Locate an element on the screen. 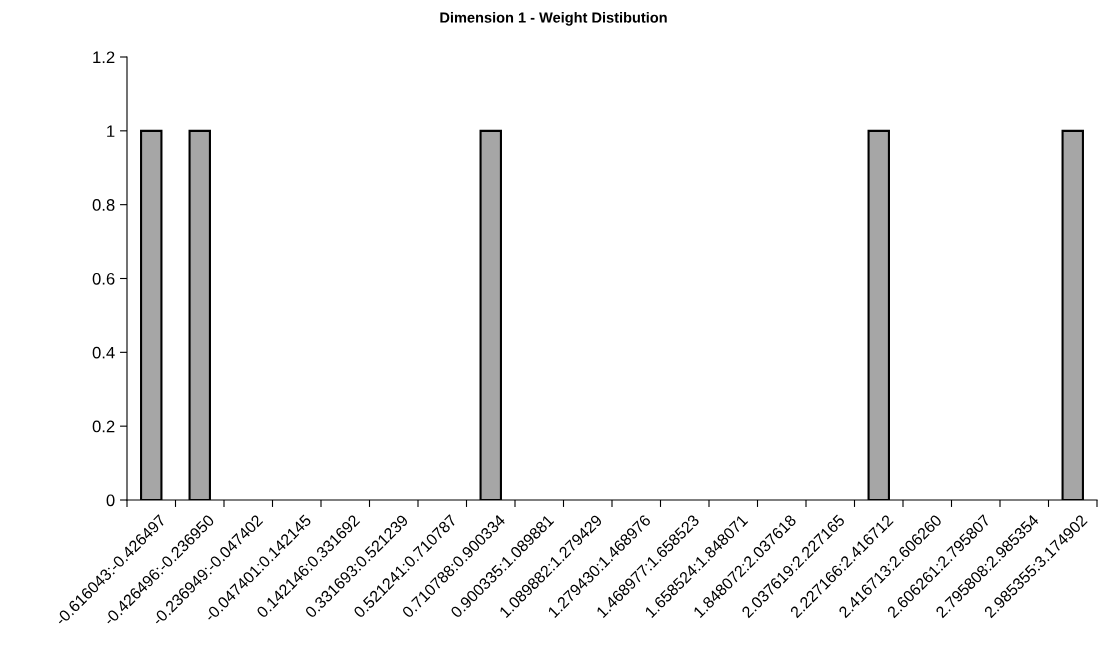  y-tick-label: 1 is located at coordinates (111, 131).